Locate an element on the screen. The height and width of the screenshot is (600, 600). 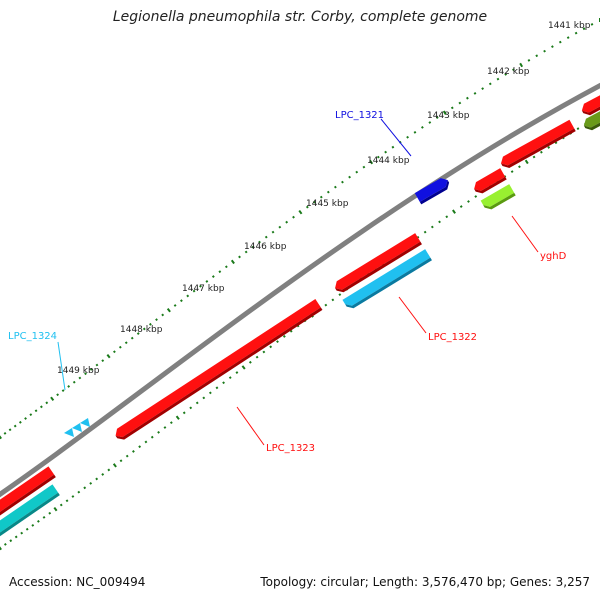
gene-teal-bottom-left is located at coordinates (30, 512).